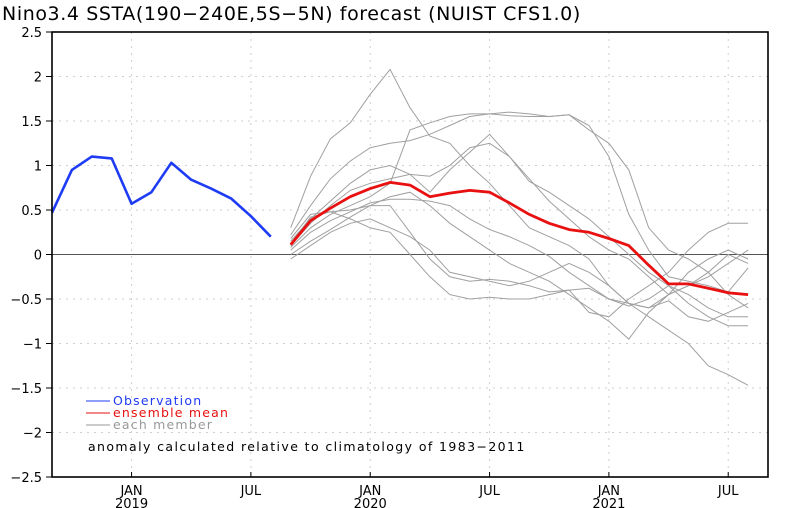 This screenshot has width=798, height=508. What do you see at coordinates (608, 502) in the screenshot?
I see `x-tick-year-label: 2021` at bounding box center [608, 502].